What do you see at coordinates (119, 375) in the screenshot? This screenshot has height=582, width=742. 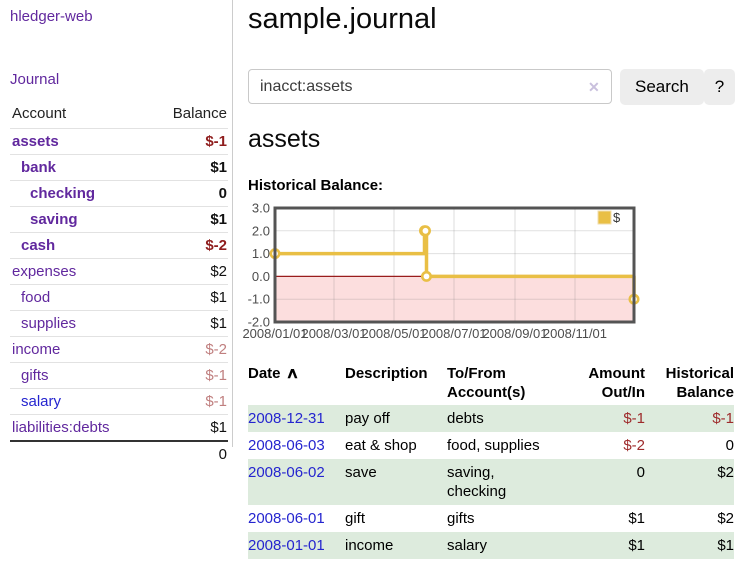 I see `account-row: gifts $-1` at bounding box center [119, 375].